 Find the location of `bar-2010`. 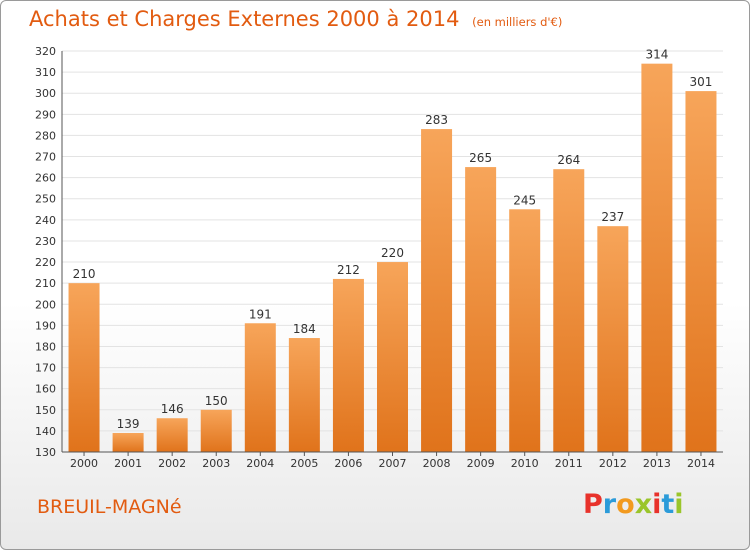

bar-2010 is located at coordinates (525, 330).